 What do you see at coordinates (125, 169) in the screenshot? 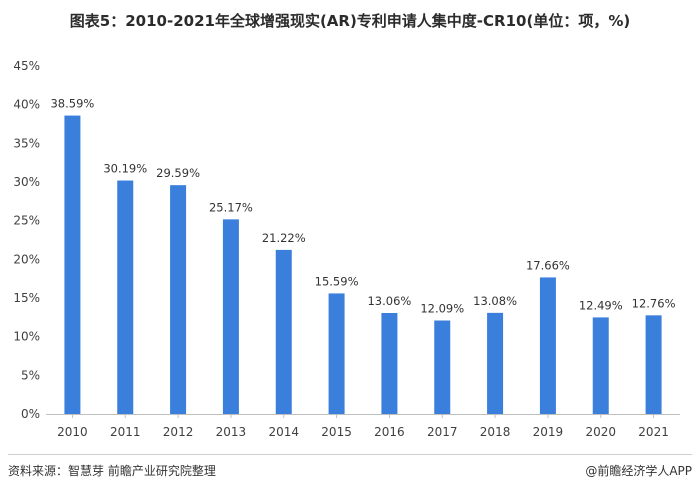
I see `bar-value-label: 30.19%` at bounding box center [125, 169].